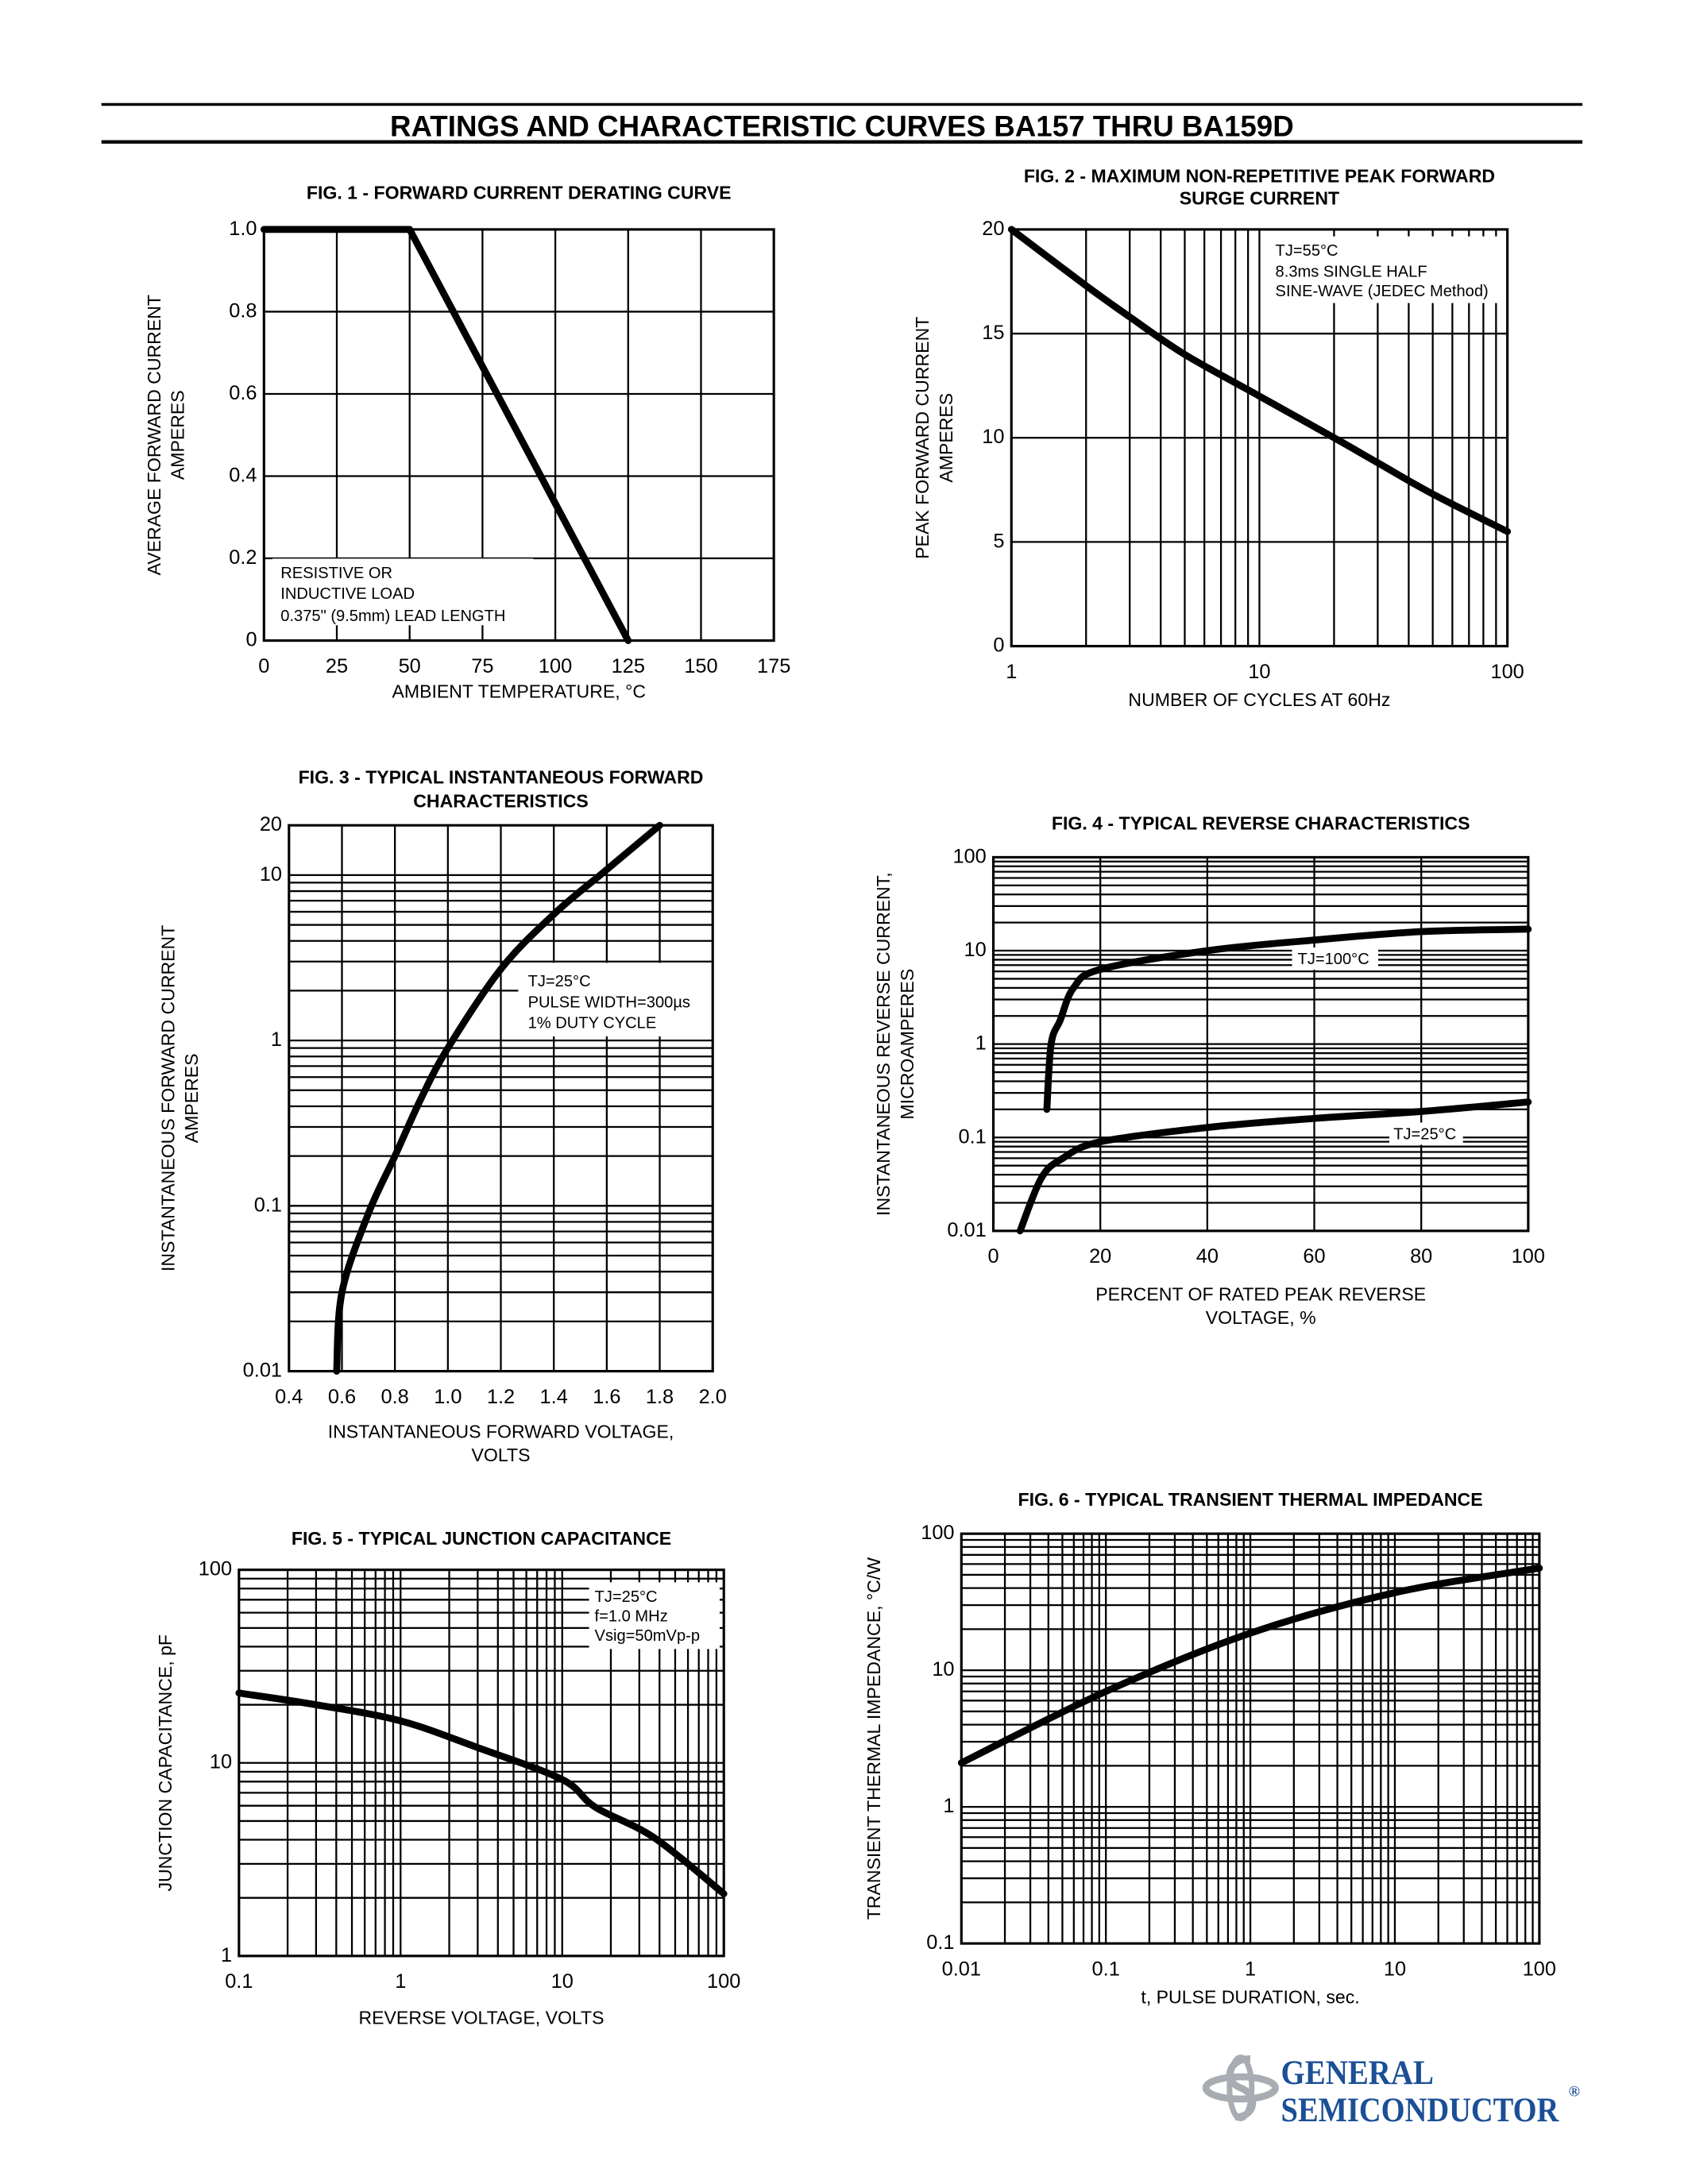 The width and height of the screenshot is (1688, 2184). Describe the element at coordinates (606, 1397) in the screenshot. I see `x-tick-label: 1.6` at that location.